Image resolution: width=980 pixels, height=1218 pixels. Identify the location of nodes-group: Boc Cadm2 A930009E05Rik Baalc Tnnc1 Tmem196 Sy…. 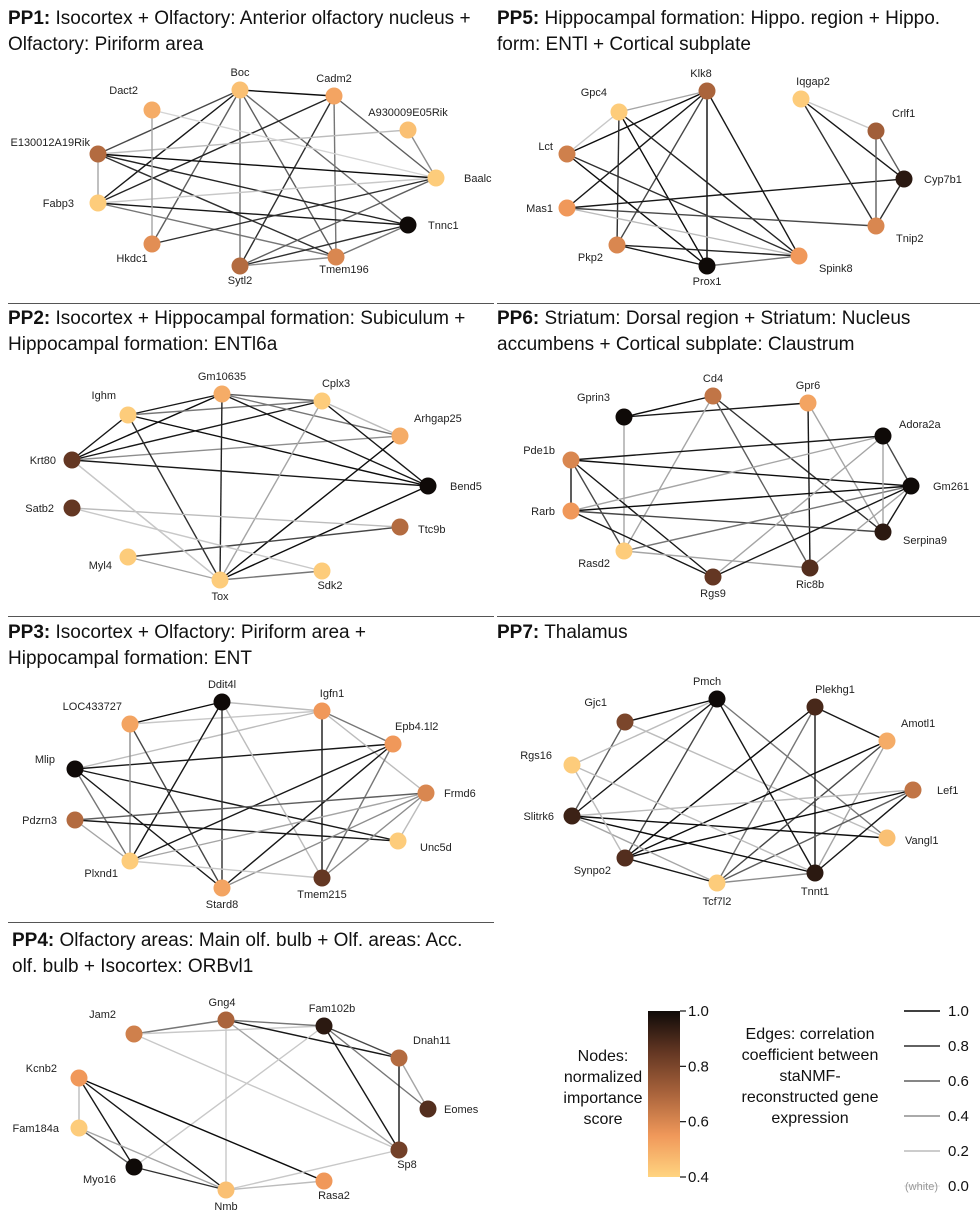
(251, 177).